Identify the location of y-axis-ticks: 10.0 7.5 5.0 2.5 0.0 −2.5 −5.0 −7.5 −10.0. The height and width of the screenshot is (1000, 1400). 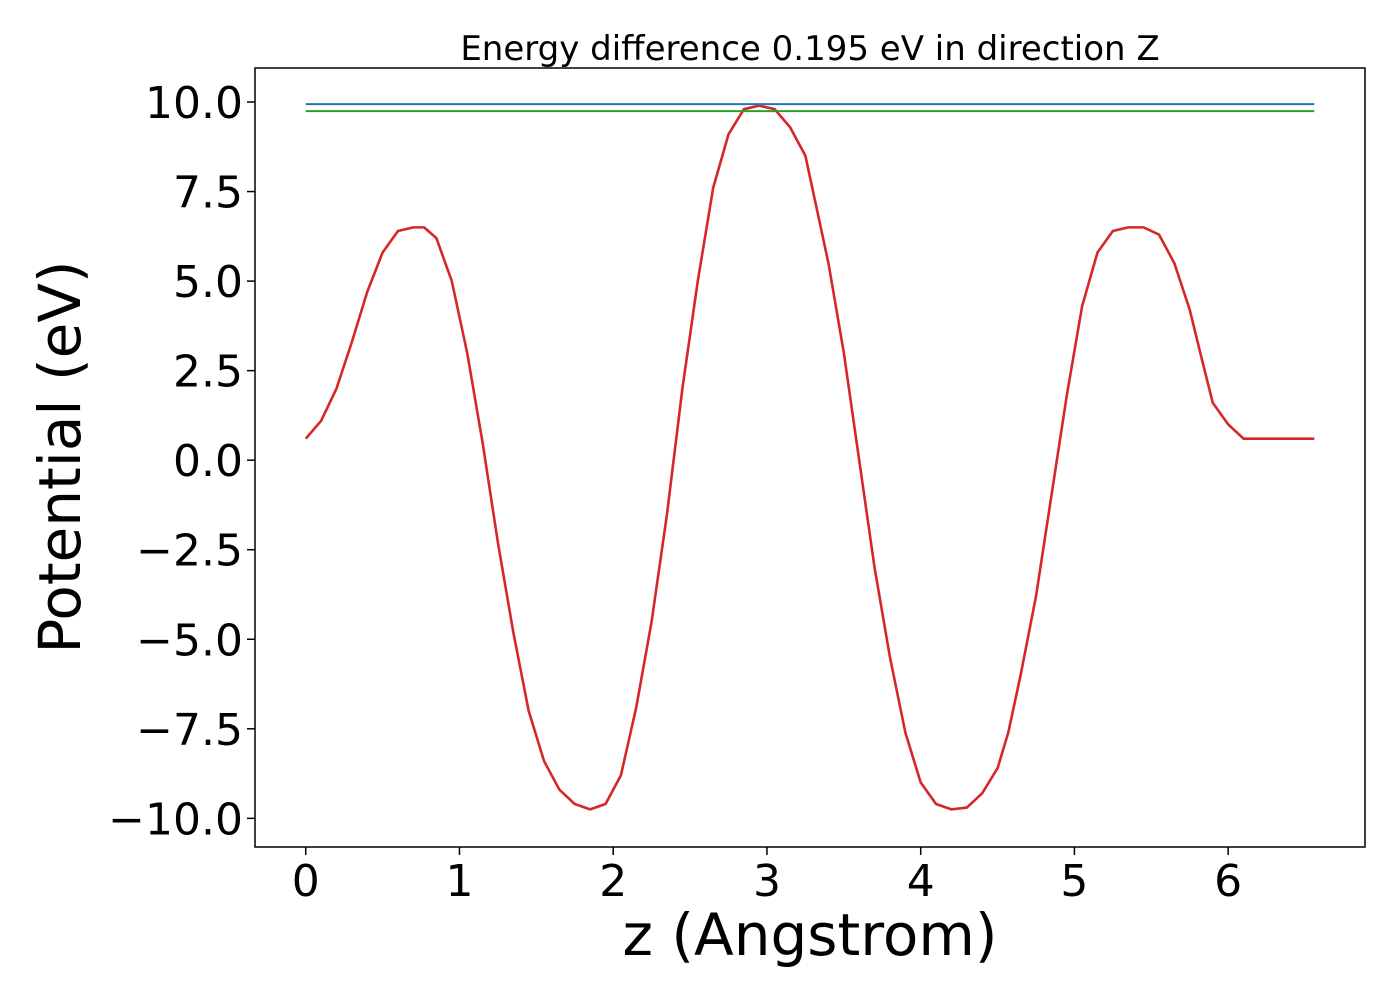
(181, 461).